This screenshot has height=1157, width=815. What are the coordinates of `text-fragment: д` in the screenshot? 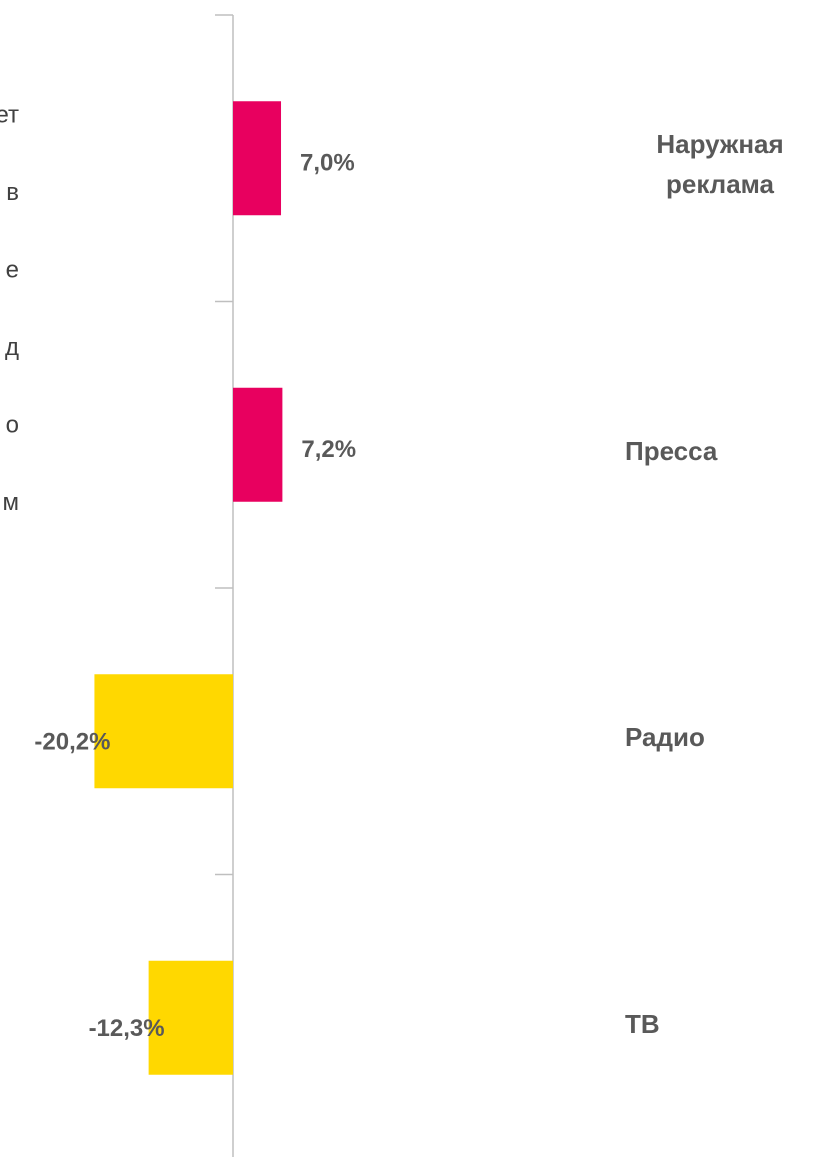 It's located at (12, 347).